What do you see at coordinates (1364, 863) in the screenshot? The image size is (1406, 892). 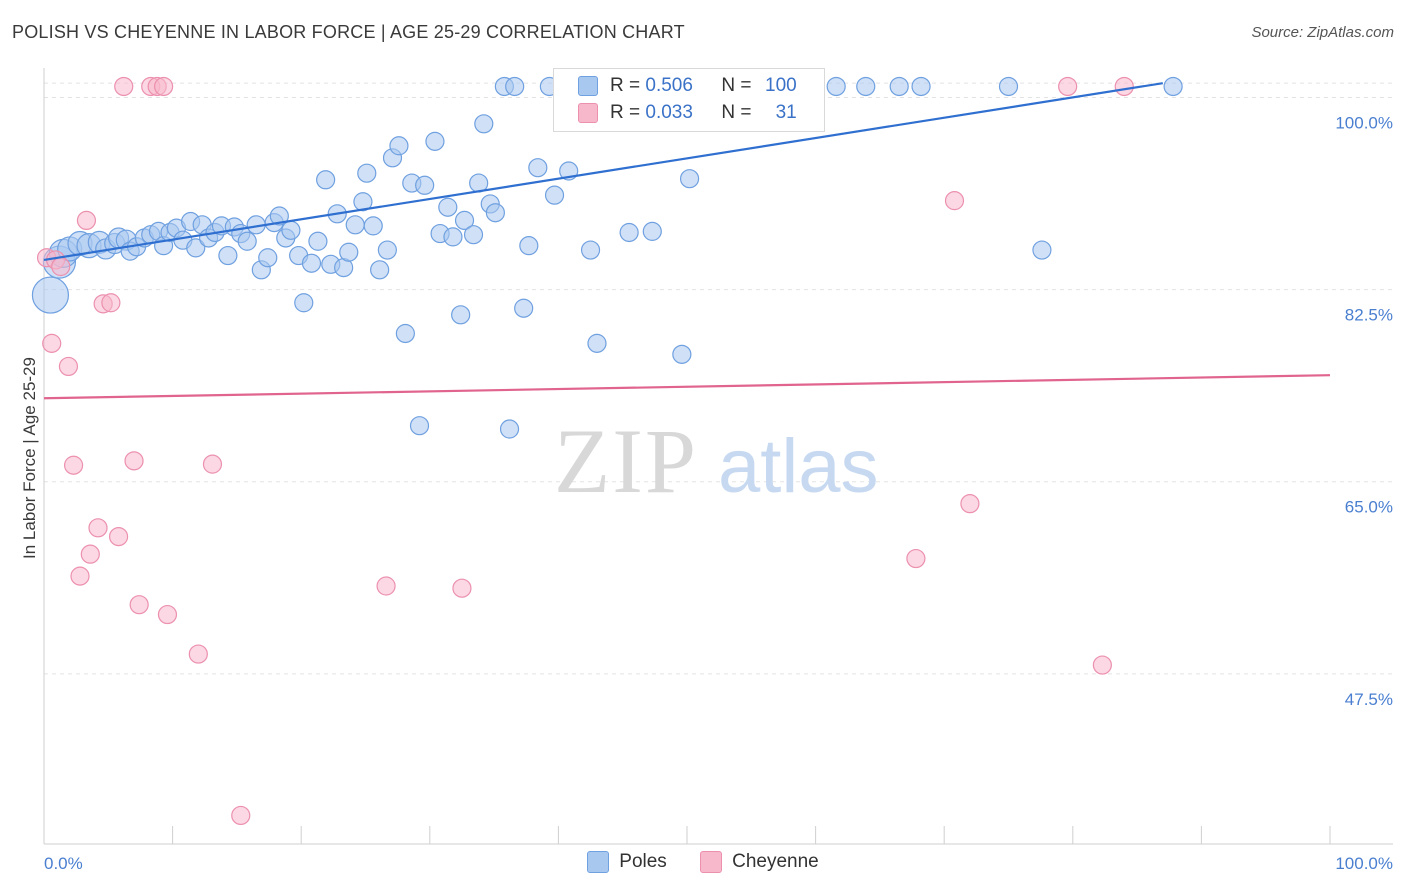 I see `x-tick-label-max: 100.0%` at bounding box center [1364, 863].